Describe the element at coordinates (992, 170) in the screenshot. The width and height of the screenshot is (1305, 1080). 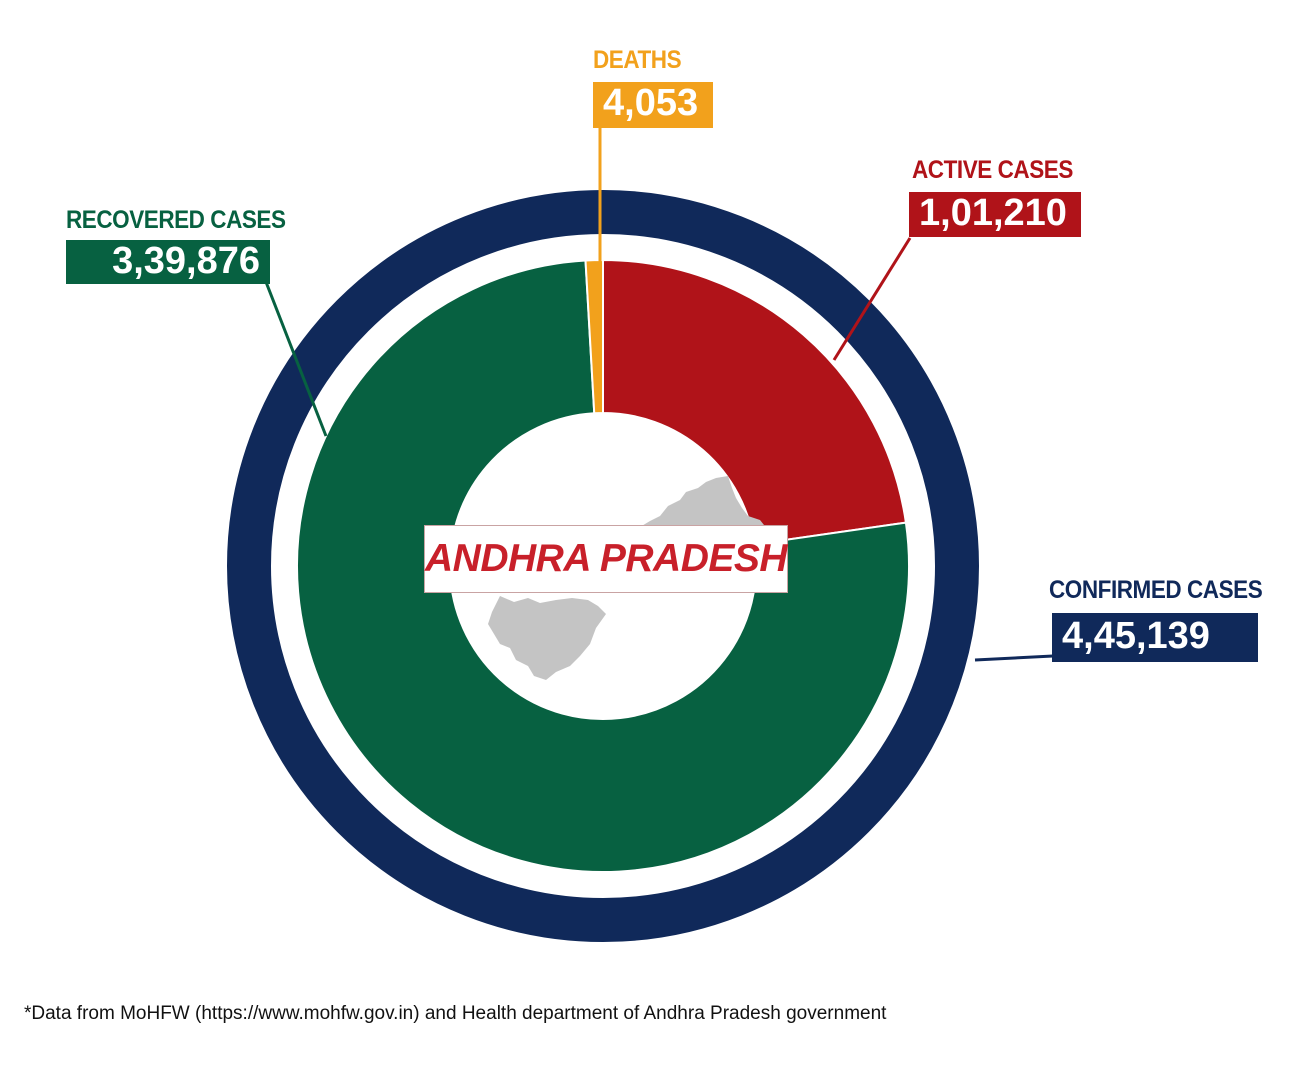
I see `active-cases-label: ACTIVE CASES` at that location.